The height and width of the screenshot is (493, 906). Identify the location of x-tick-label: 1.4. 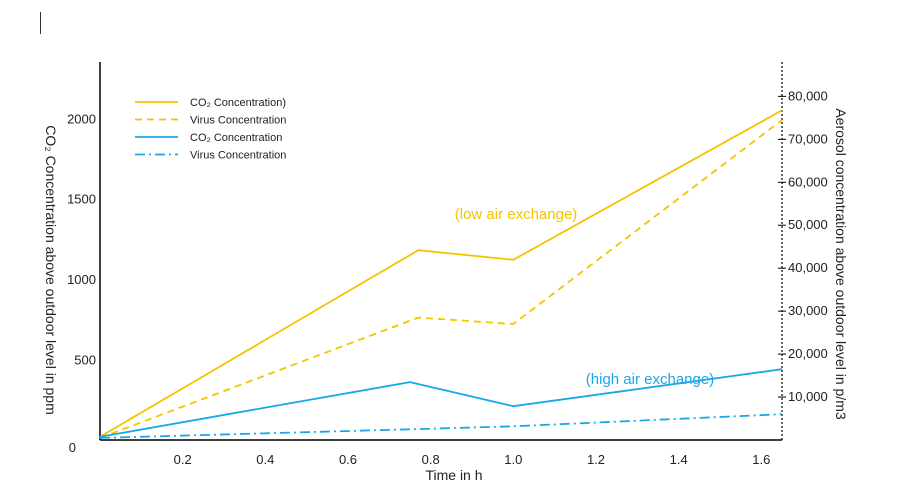
(679, 459).